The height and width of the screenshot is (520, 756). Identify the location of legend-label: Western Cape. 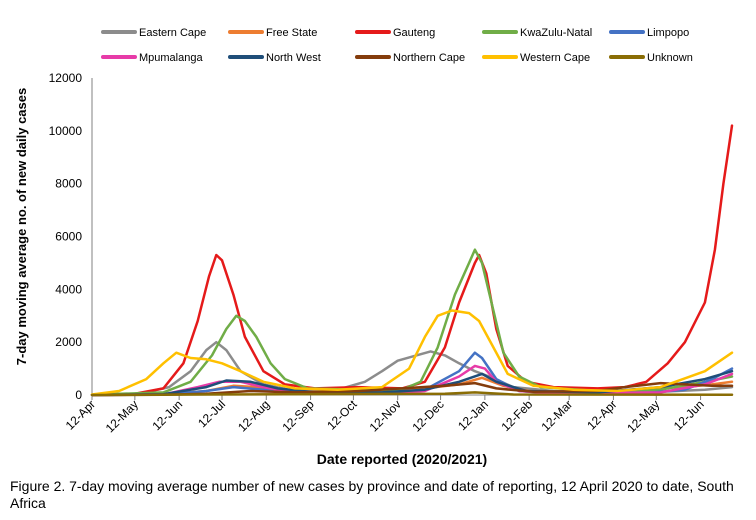
(555, 58).